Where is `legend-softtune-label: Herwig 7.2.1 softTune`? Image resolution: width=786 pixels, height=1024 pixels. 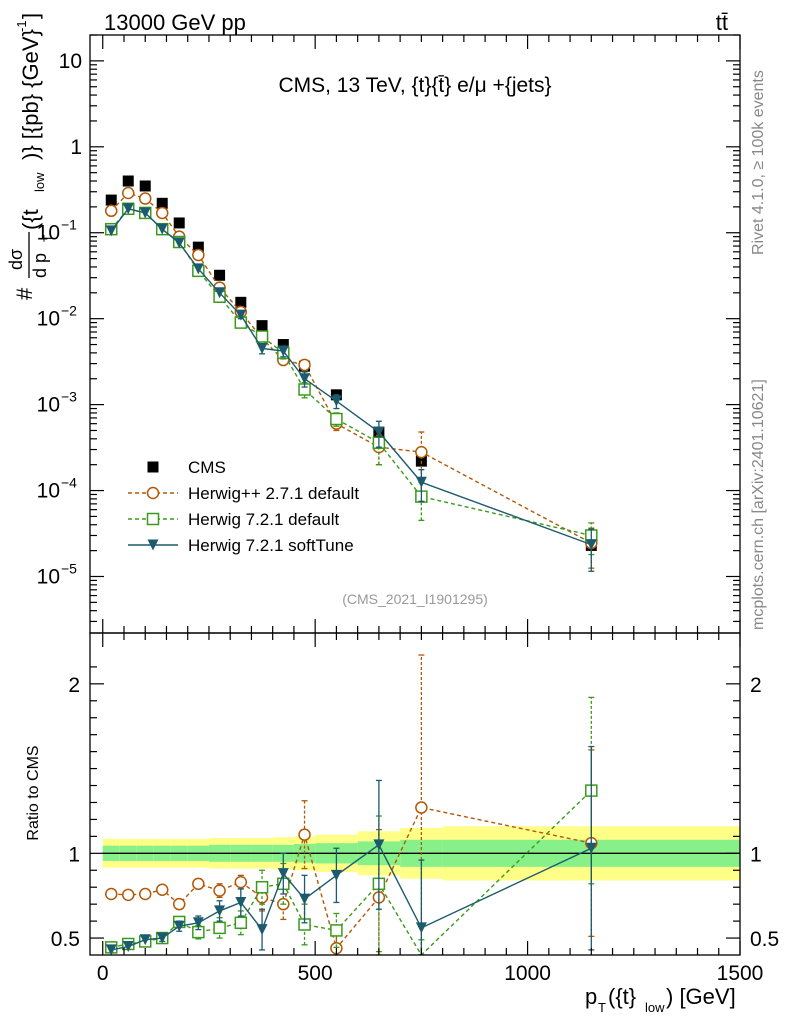
legend-softtune-label: Herwig 7.2.1 softTune is located at coordinates (271, 545).